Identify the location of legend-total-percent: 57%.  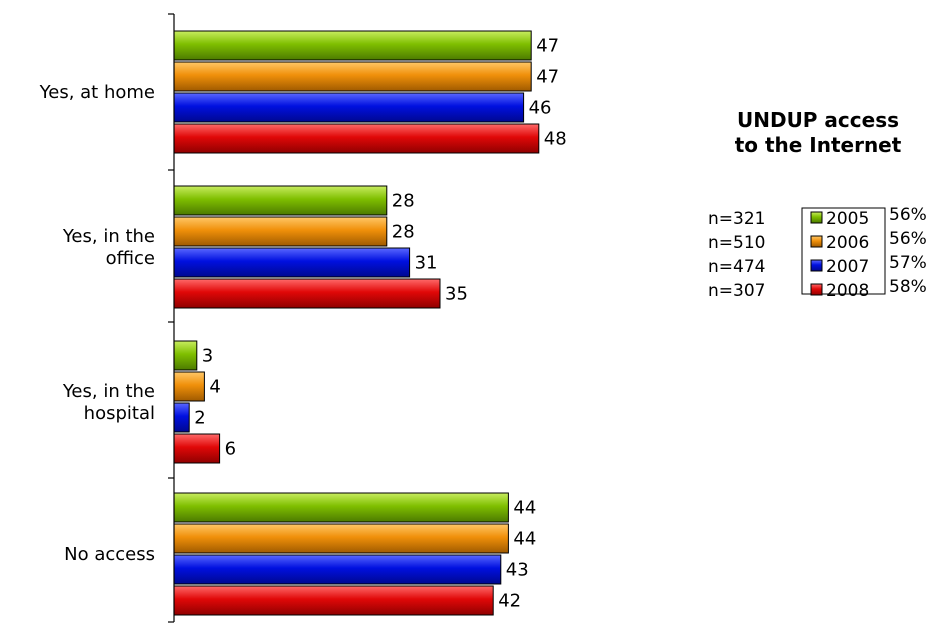
(908, 263).